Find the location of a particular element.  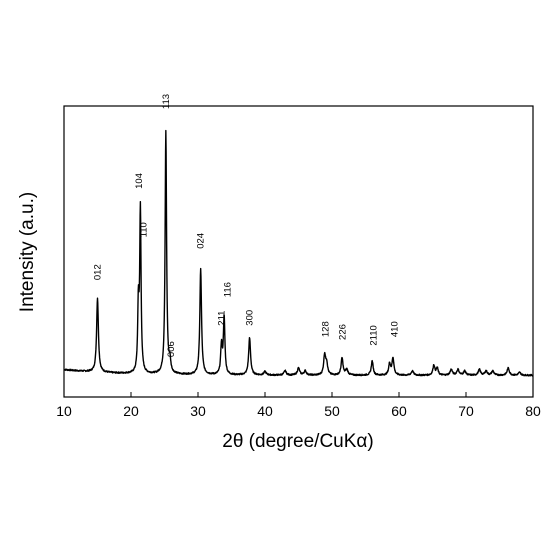

peak-label-110: 110 is located at coordinates (144, 229).